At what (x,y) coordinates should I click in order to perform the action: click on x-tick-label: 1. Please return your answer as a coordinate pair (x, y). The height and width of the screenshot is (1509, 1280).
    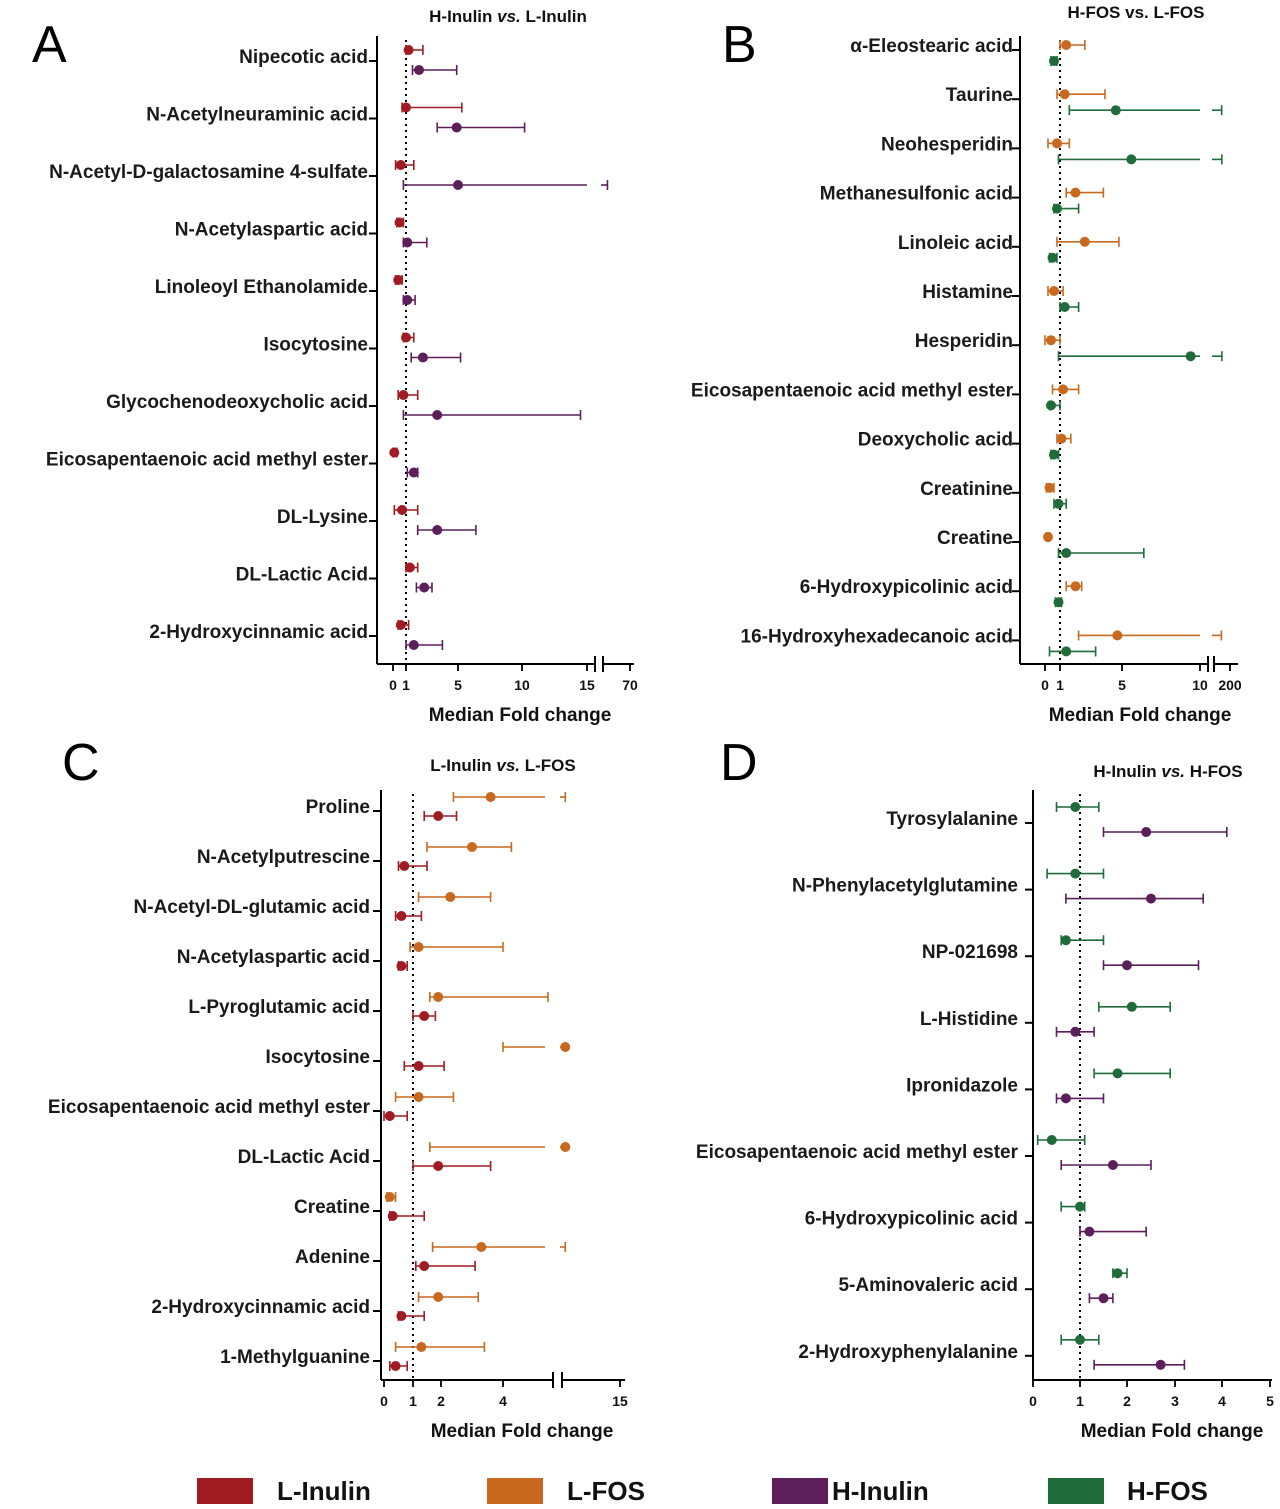
    Looking at the image, I should click on (1080, 1401).